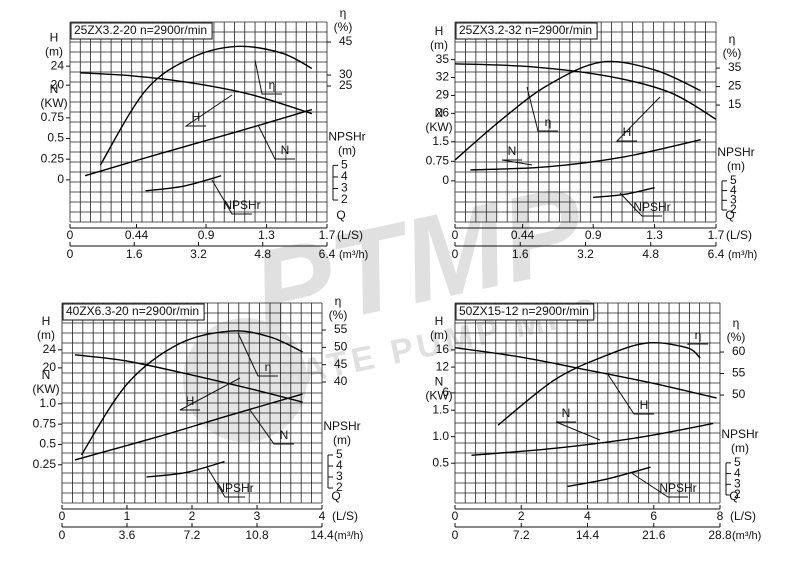  Describe the element at coordinates (46, 321) in the screenshot. I see `axis-label: H` at that location.